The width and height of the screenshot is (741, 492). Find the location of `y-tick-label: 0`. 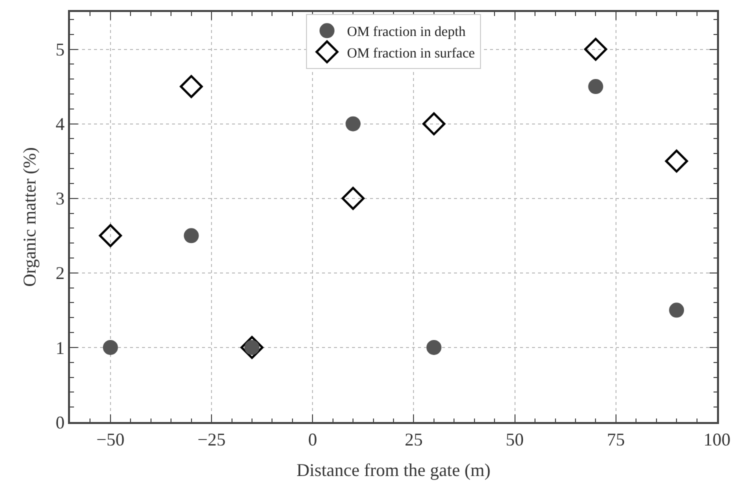

y-tick-label: 0 is located at coordinates (60, 422).